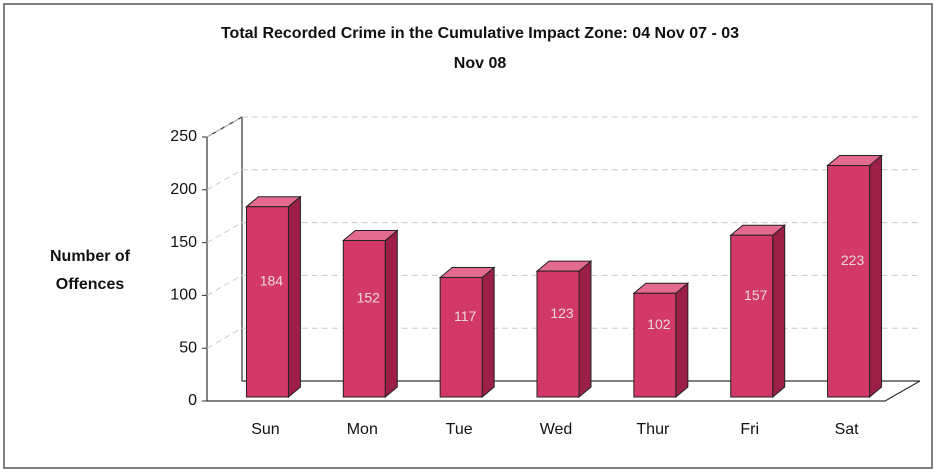 This screenshot has width=937, height=472. What do you see at coordinates (756, 295) in the screenshot?
I see `data-label: 157` at bounding box center [756, 295].